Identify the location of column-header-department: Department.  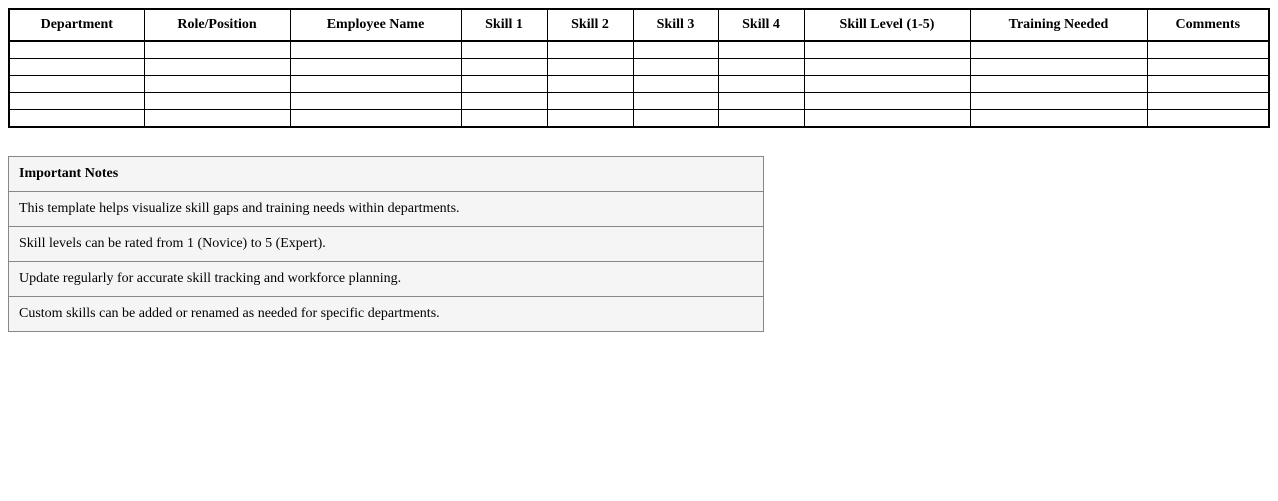
(76, 25).